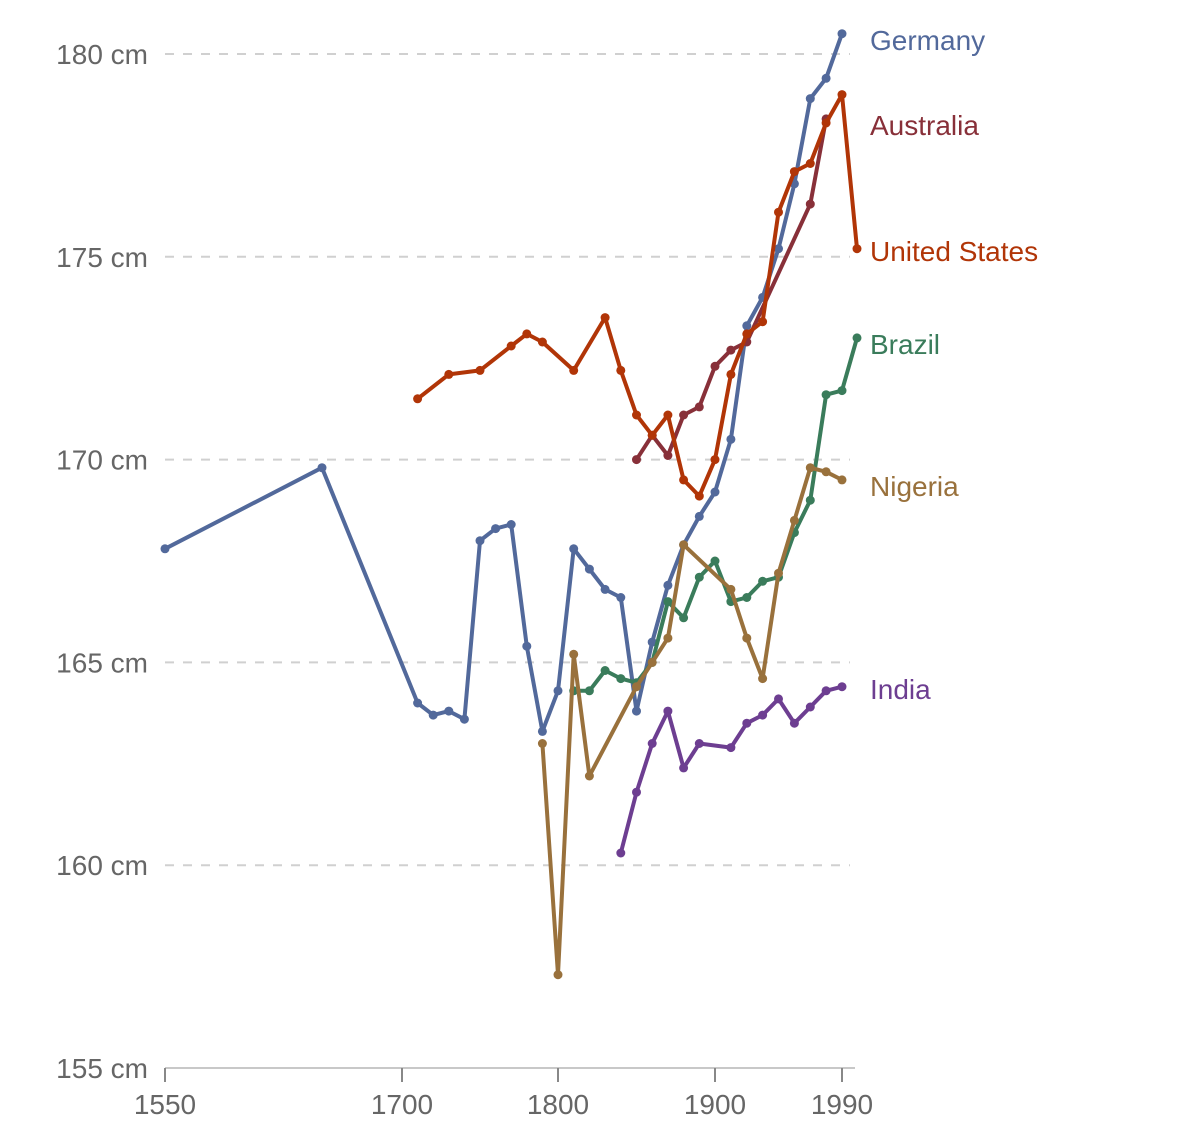 This screenshot has height=1147, width=1179. What do you see at coordinates (731, 289) in the screenshot?
I see `line-australia` at bounding box center [731, 289].